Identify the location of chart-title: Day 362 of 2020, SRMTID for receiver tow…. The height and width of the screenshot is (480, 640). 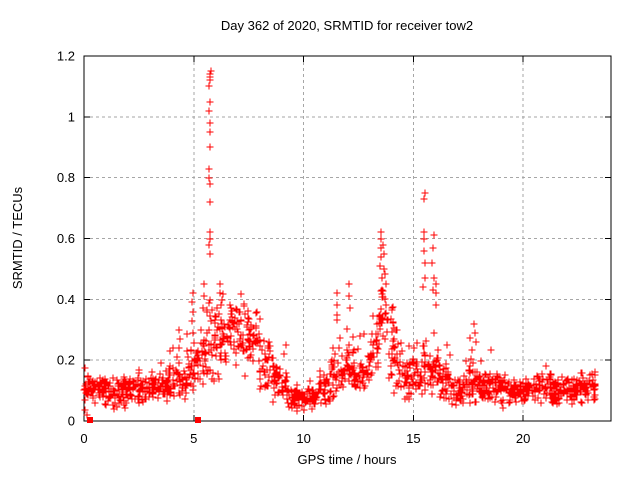
(347, 25).